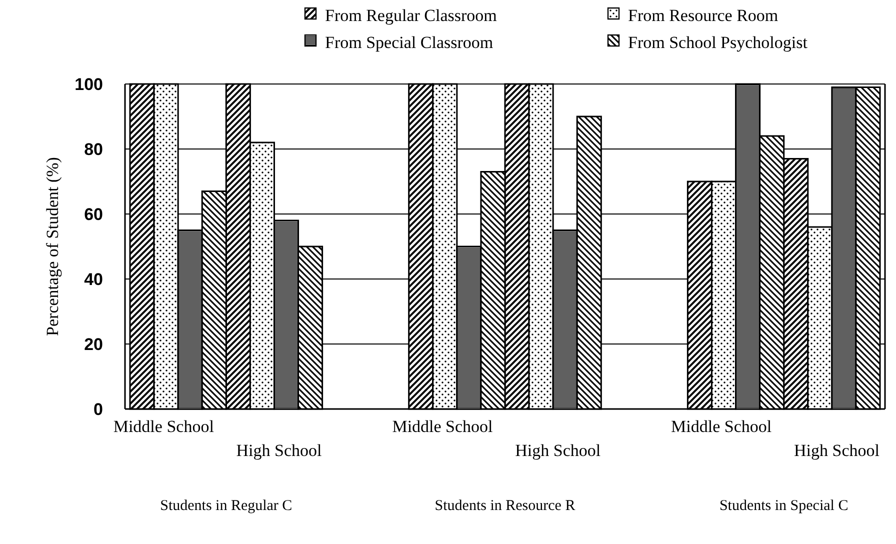 This screenshot has height=544, width=896. What do you see at coordinates (783, 506) in the screenshot?
I see `text: Students in Special C` at bounding box center [783, 506].